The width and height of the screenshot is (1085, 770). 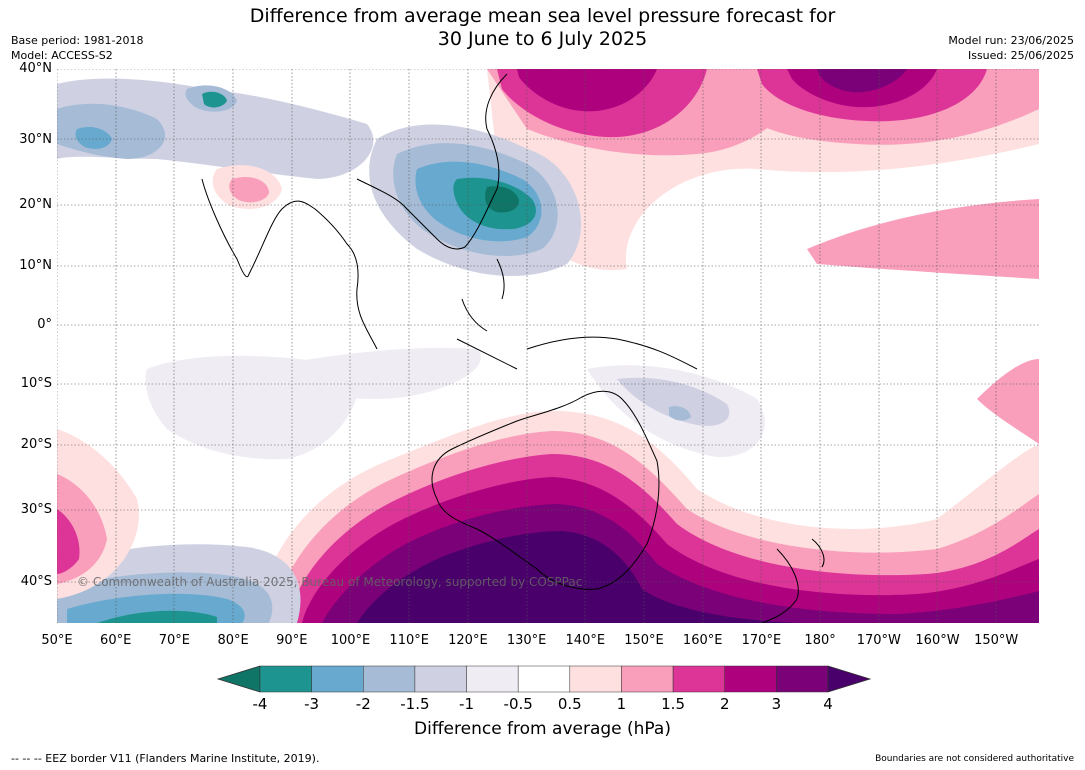 What do you see at coordinates (1011, 40) in the screenshot?
I see `model-run: Model run: 23/06/2025` at bounding box center [1011, 40].